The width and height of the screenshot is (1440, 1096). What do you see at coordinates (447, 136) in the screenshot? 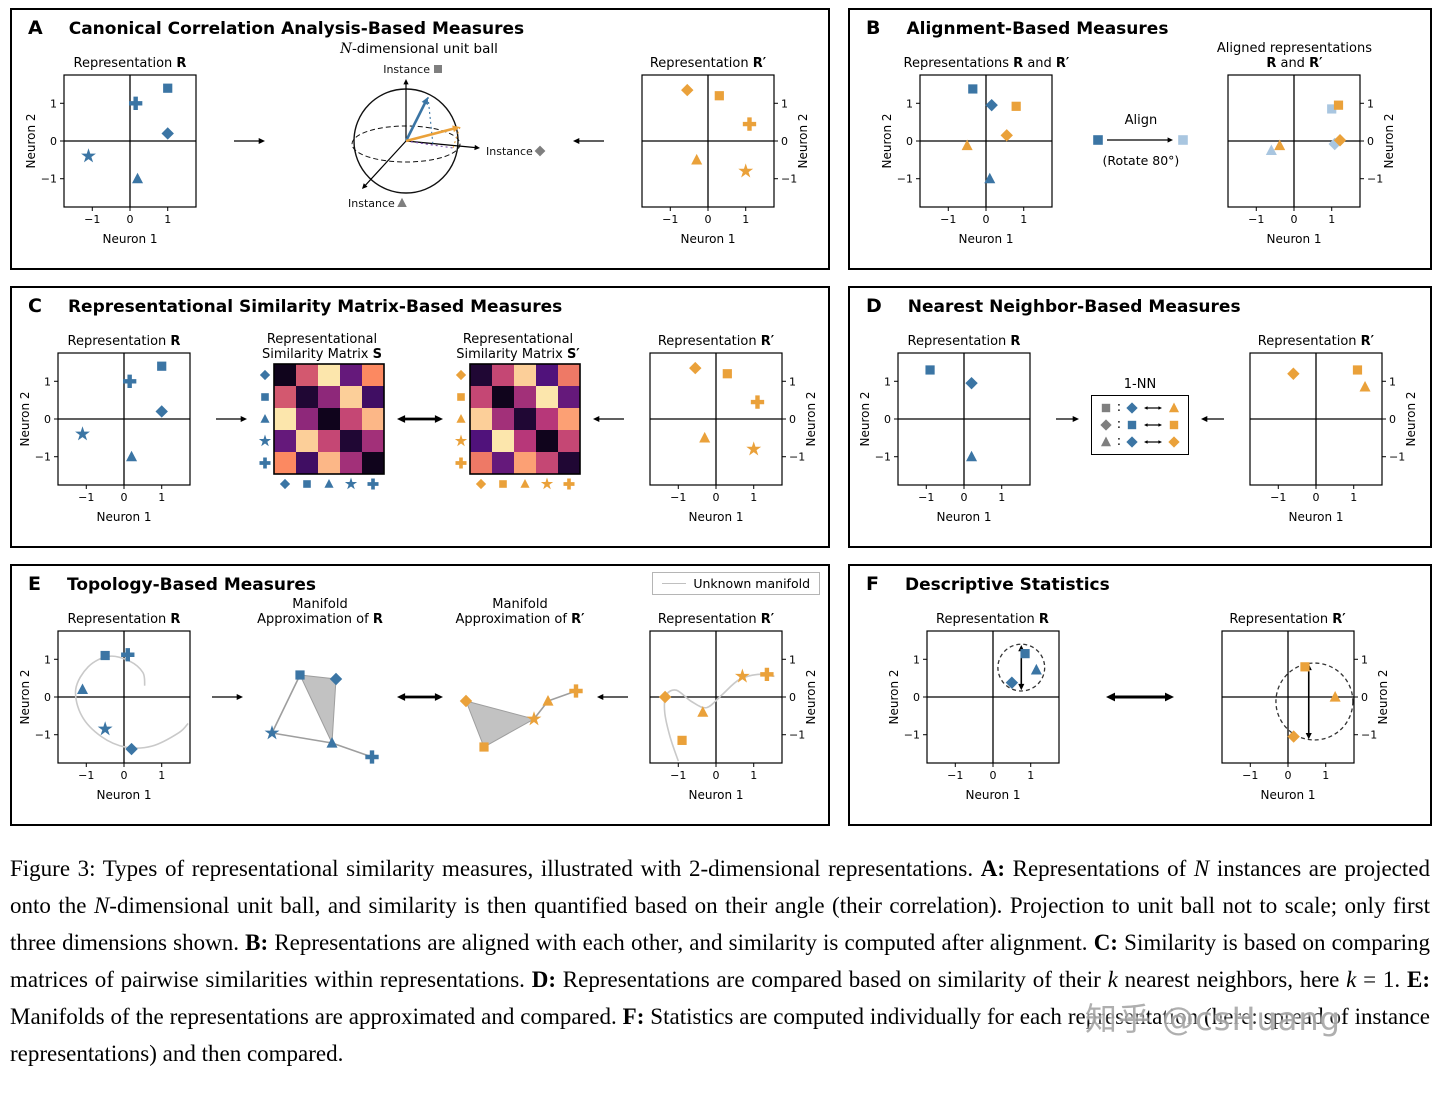
I see `unit-ball-svg: Instance Instance Instance` at bounding box center [447, 136].